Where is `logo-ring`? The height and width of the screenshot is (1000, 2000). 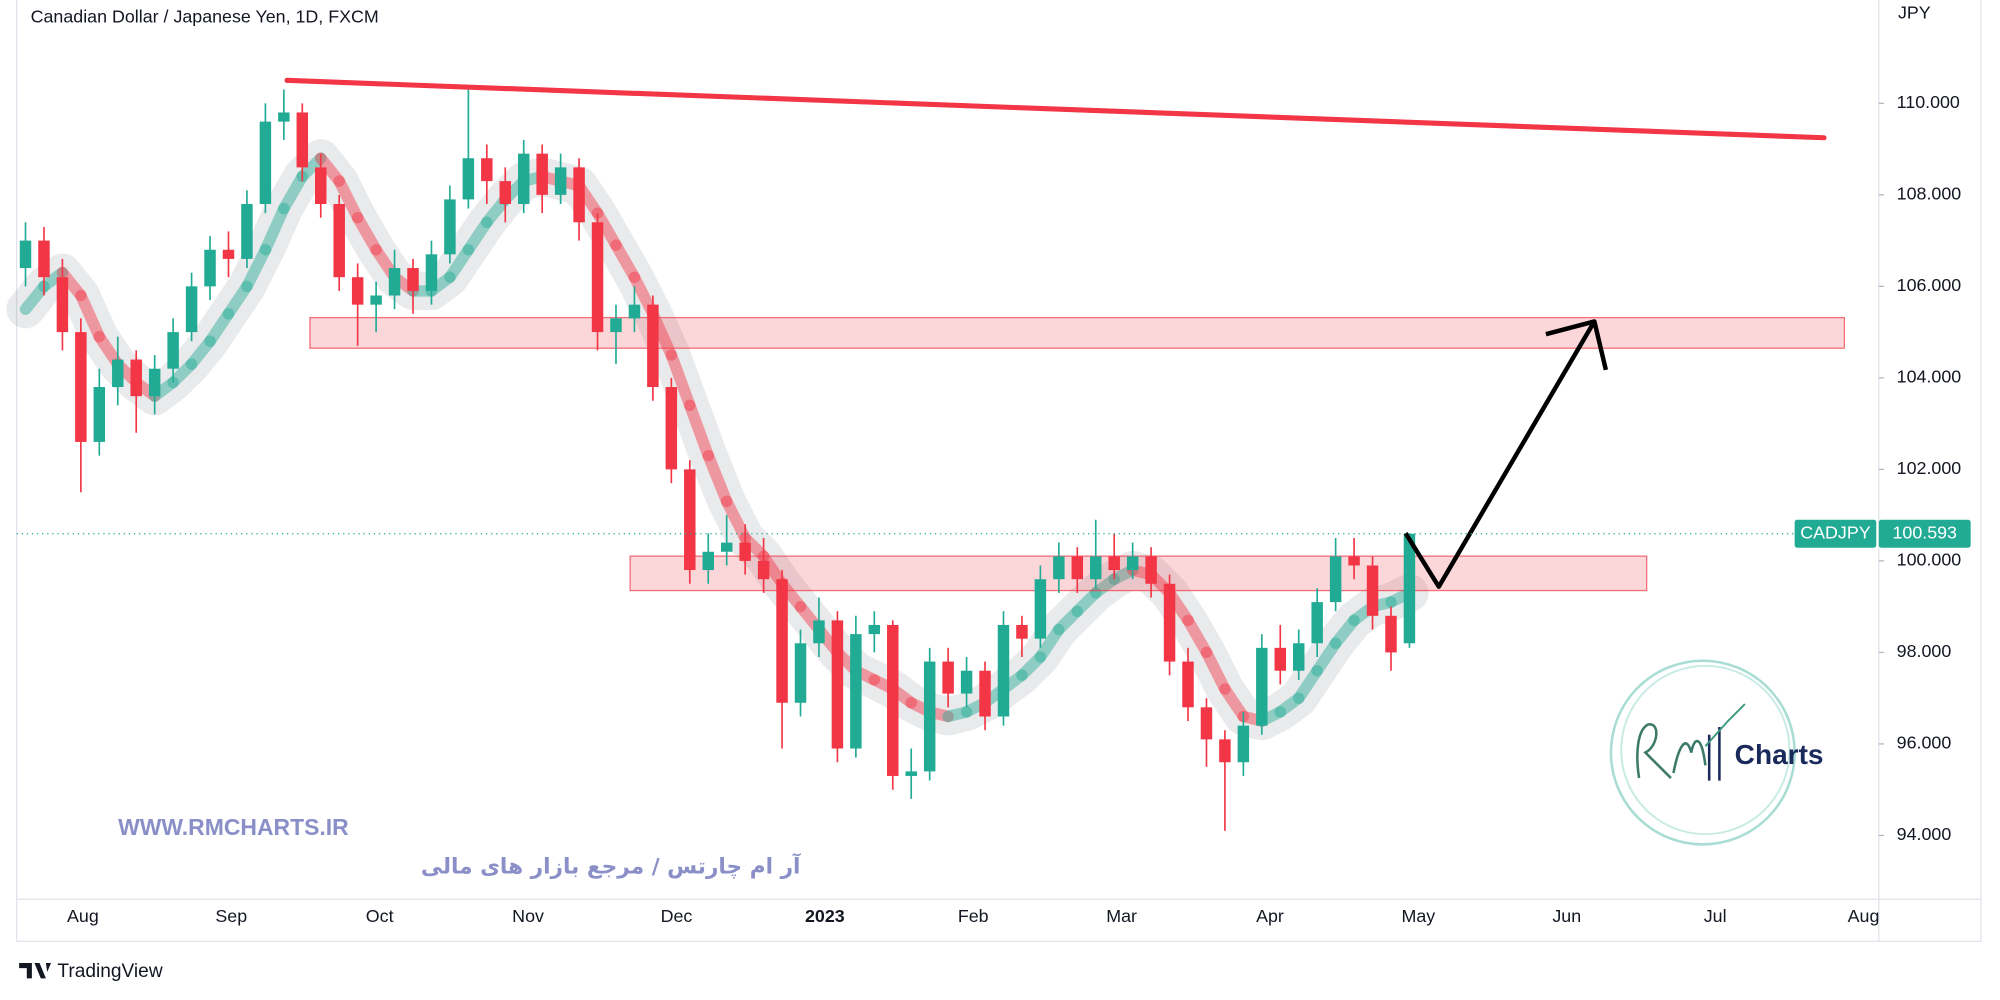 logo-ring is located at coordinates (1702, 752).